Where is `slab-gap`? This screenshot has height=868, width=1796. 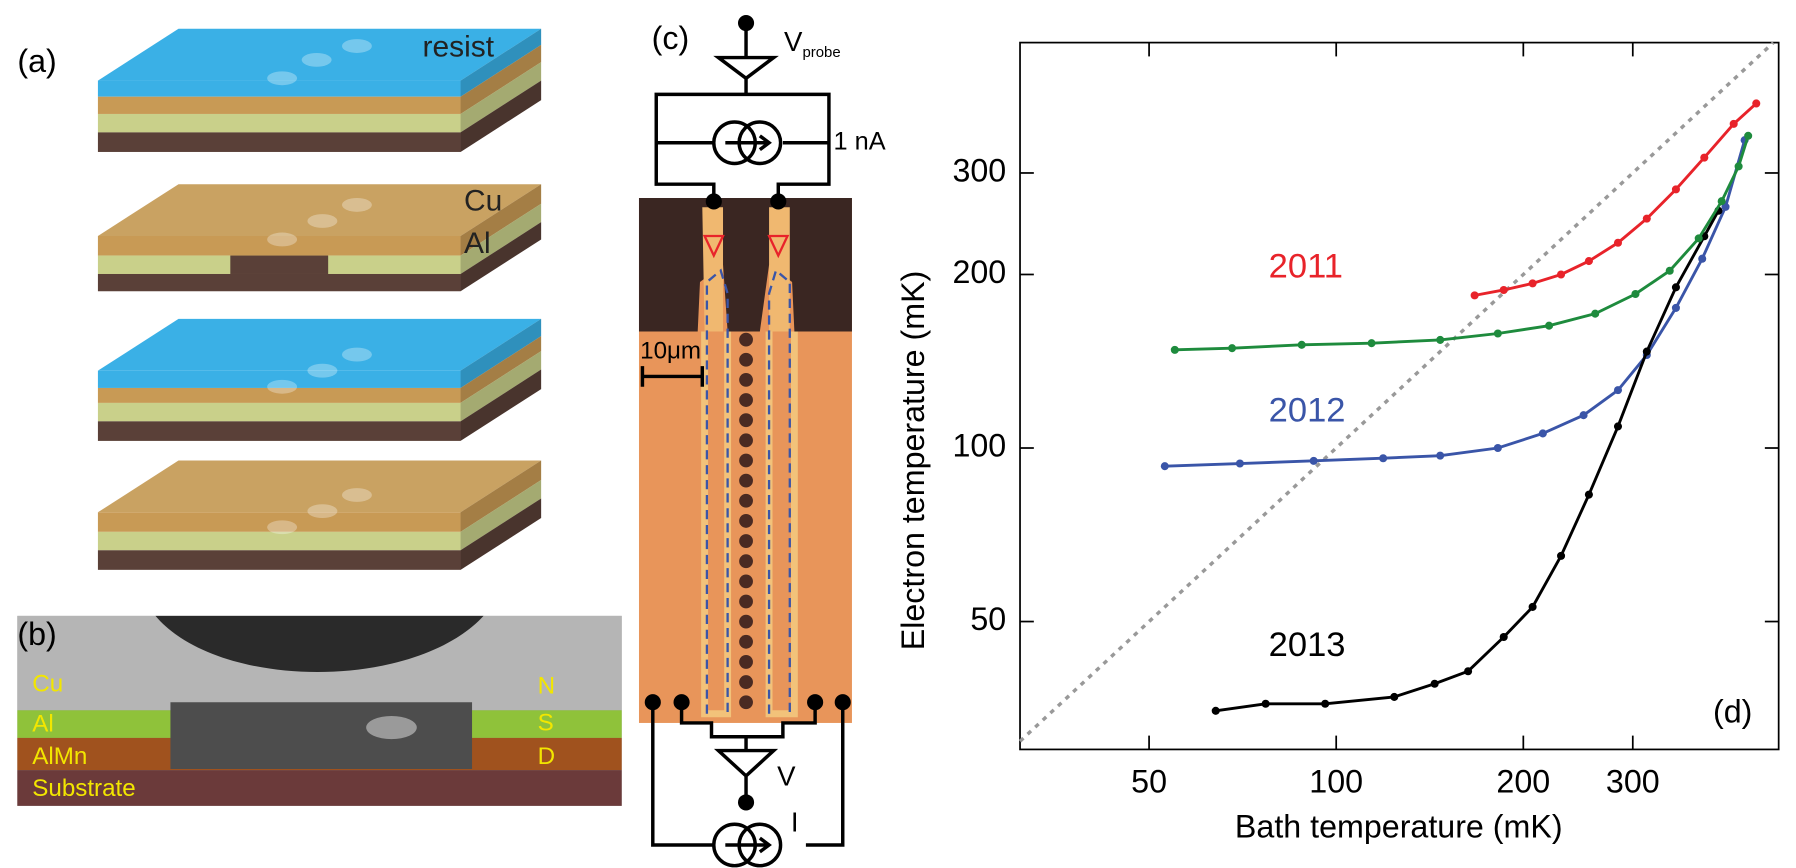 slab-gap is located at coordinates (279, 264).